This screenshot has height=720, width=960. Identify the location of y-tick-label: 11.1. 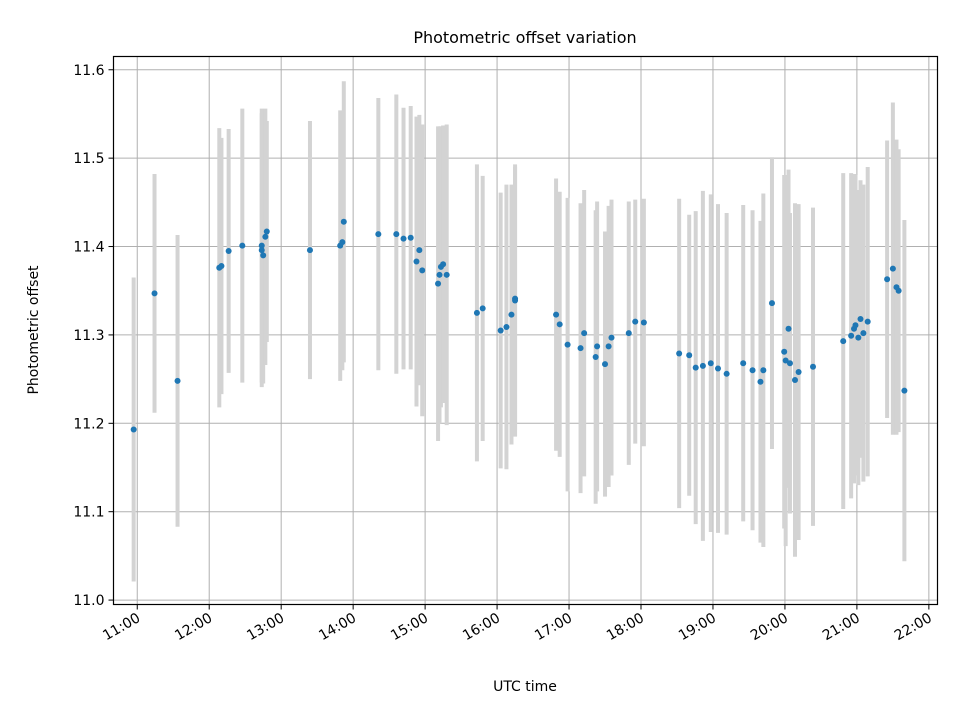
(88, 513).